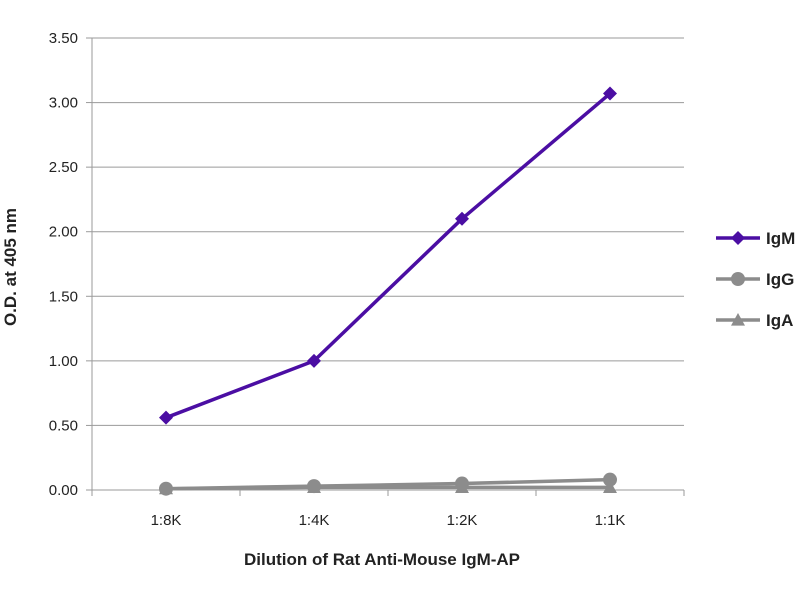  What do you see at coordinates (462, 520) in the screenshot?
I see `x-tick-label: 1:2K` at bounding box center [462, 520].